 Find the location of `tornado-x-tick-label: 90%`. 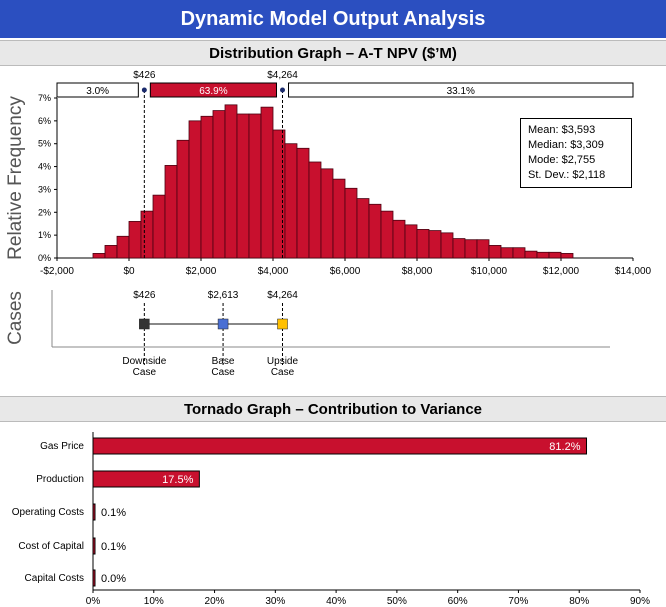

tornado-x-tick-label: 90% is located at coordinates (640, 601).